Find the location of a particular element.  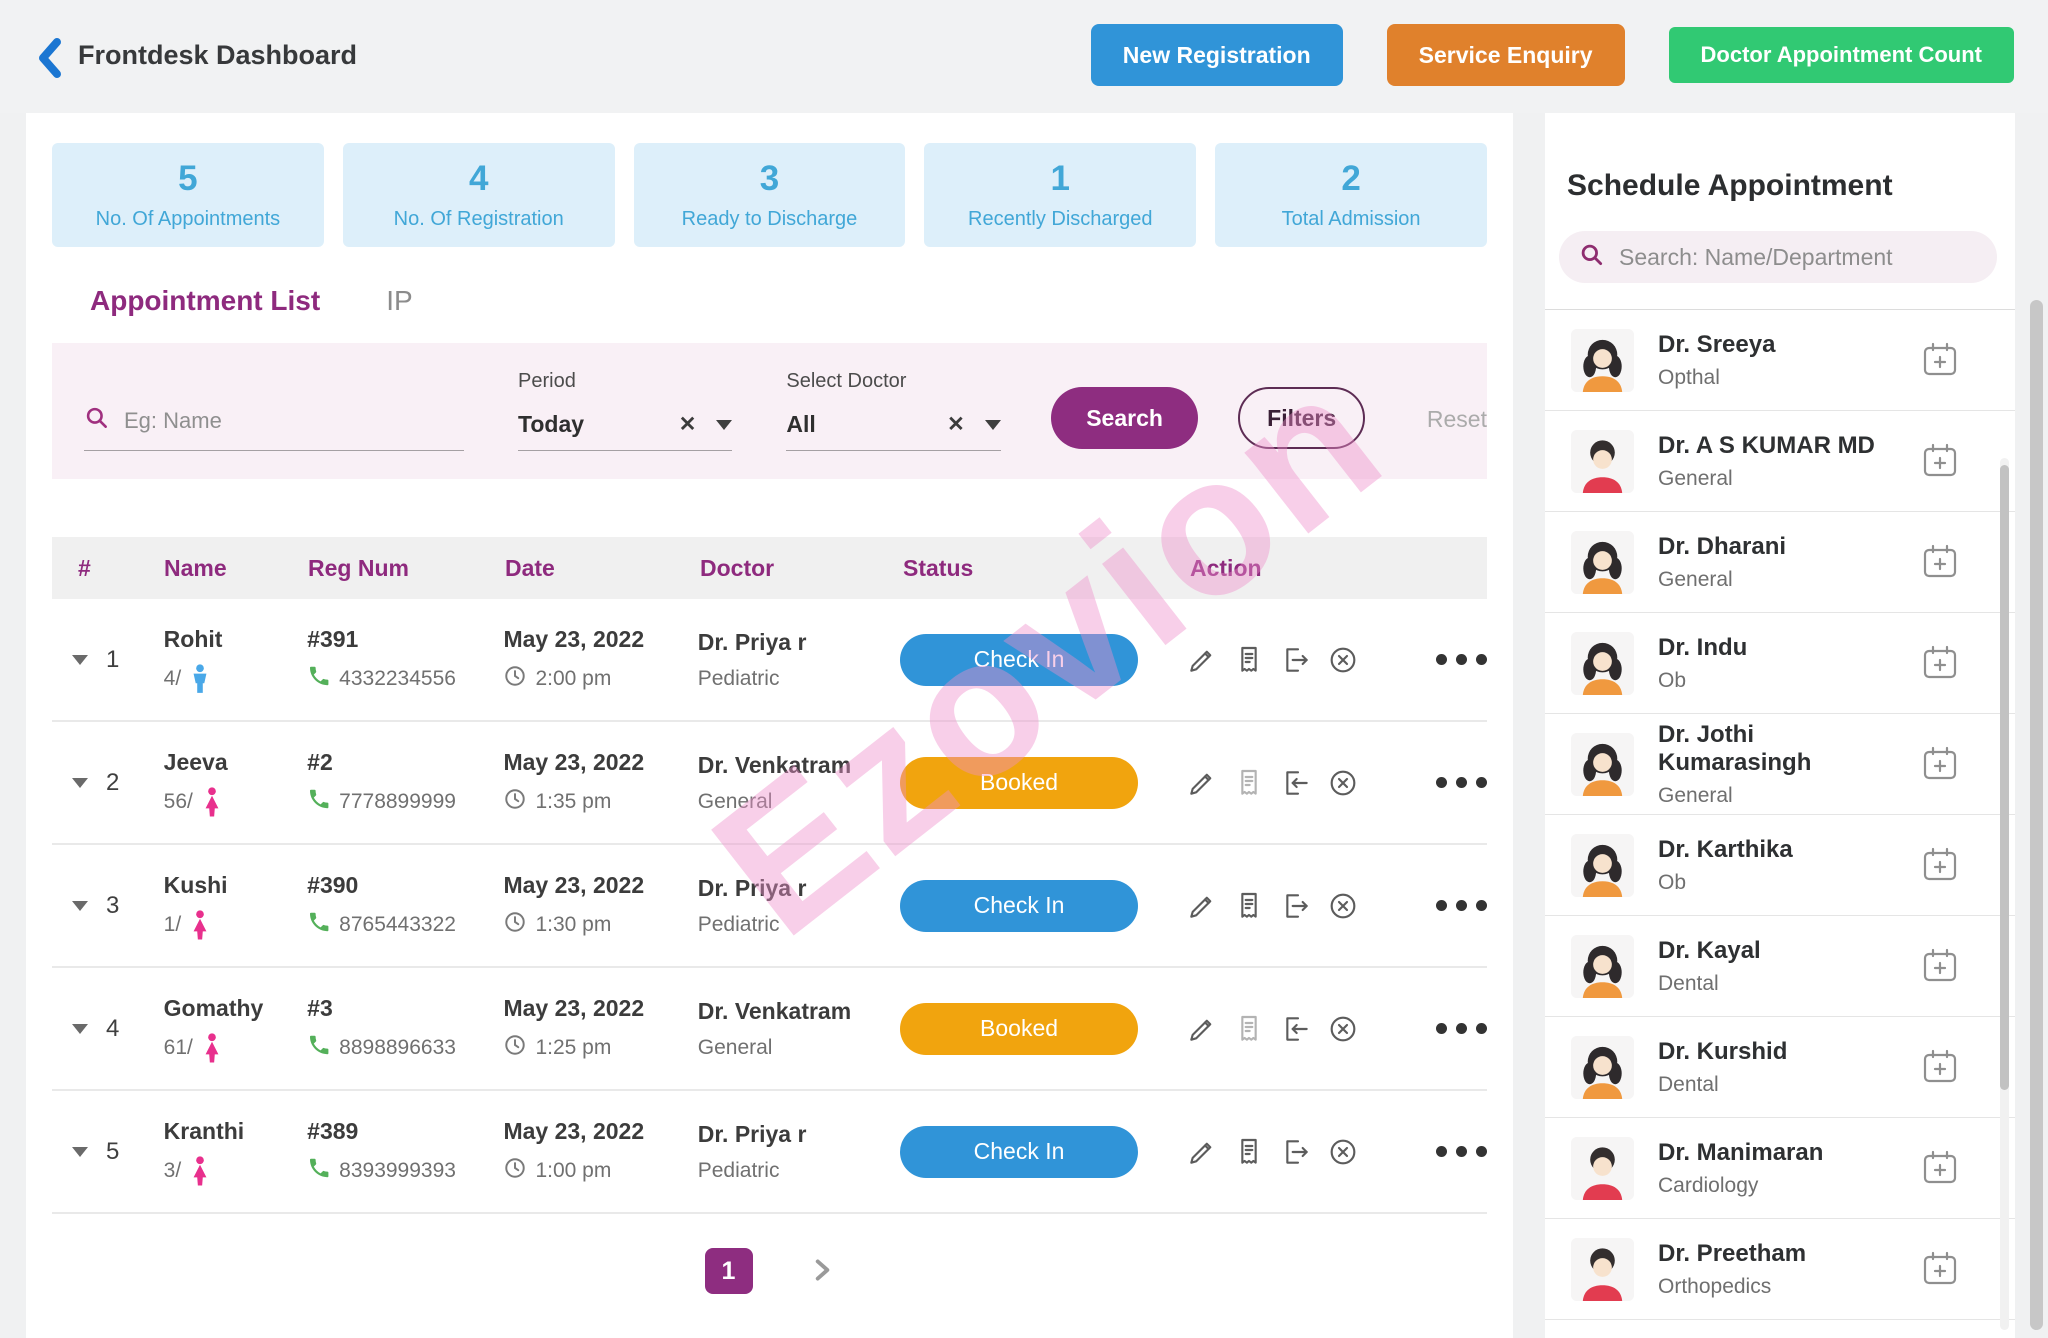

stat-value: 3 is located at coordinates (769, 178).